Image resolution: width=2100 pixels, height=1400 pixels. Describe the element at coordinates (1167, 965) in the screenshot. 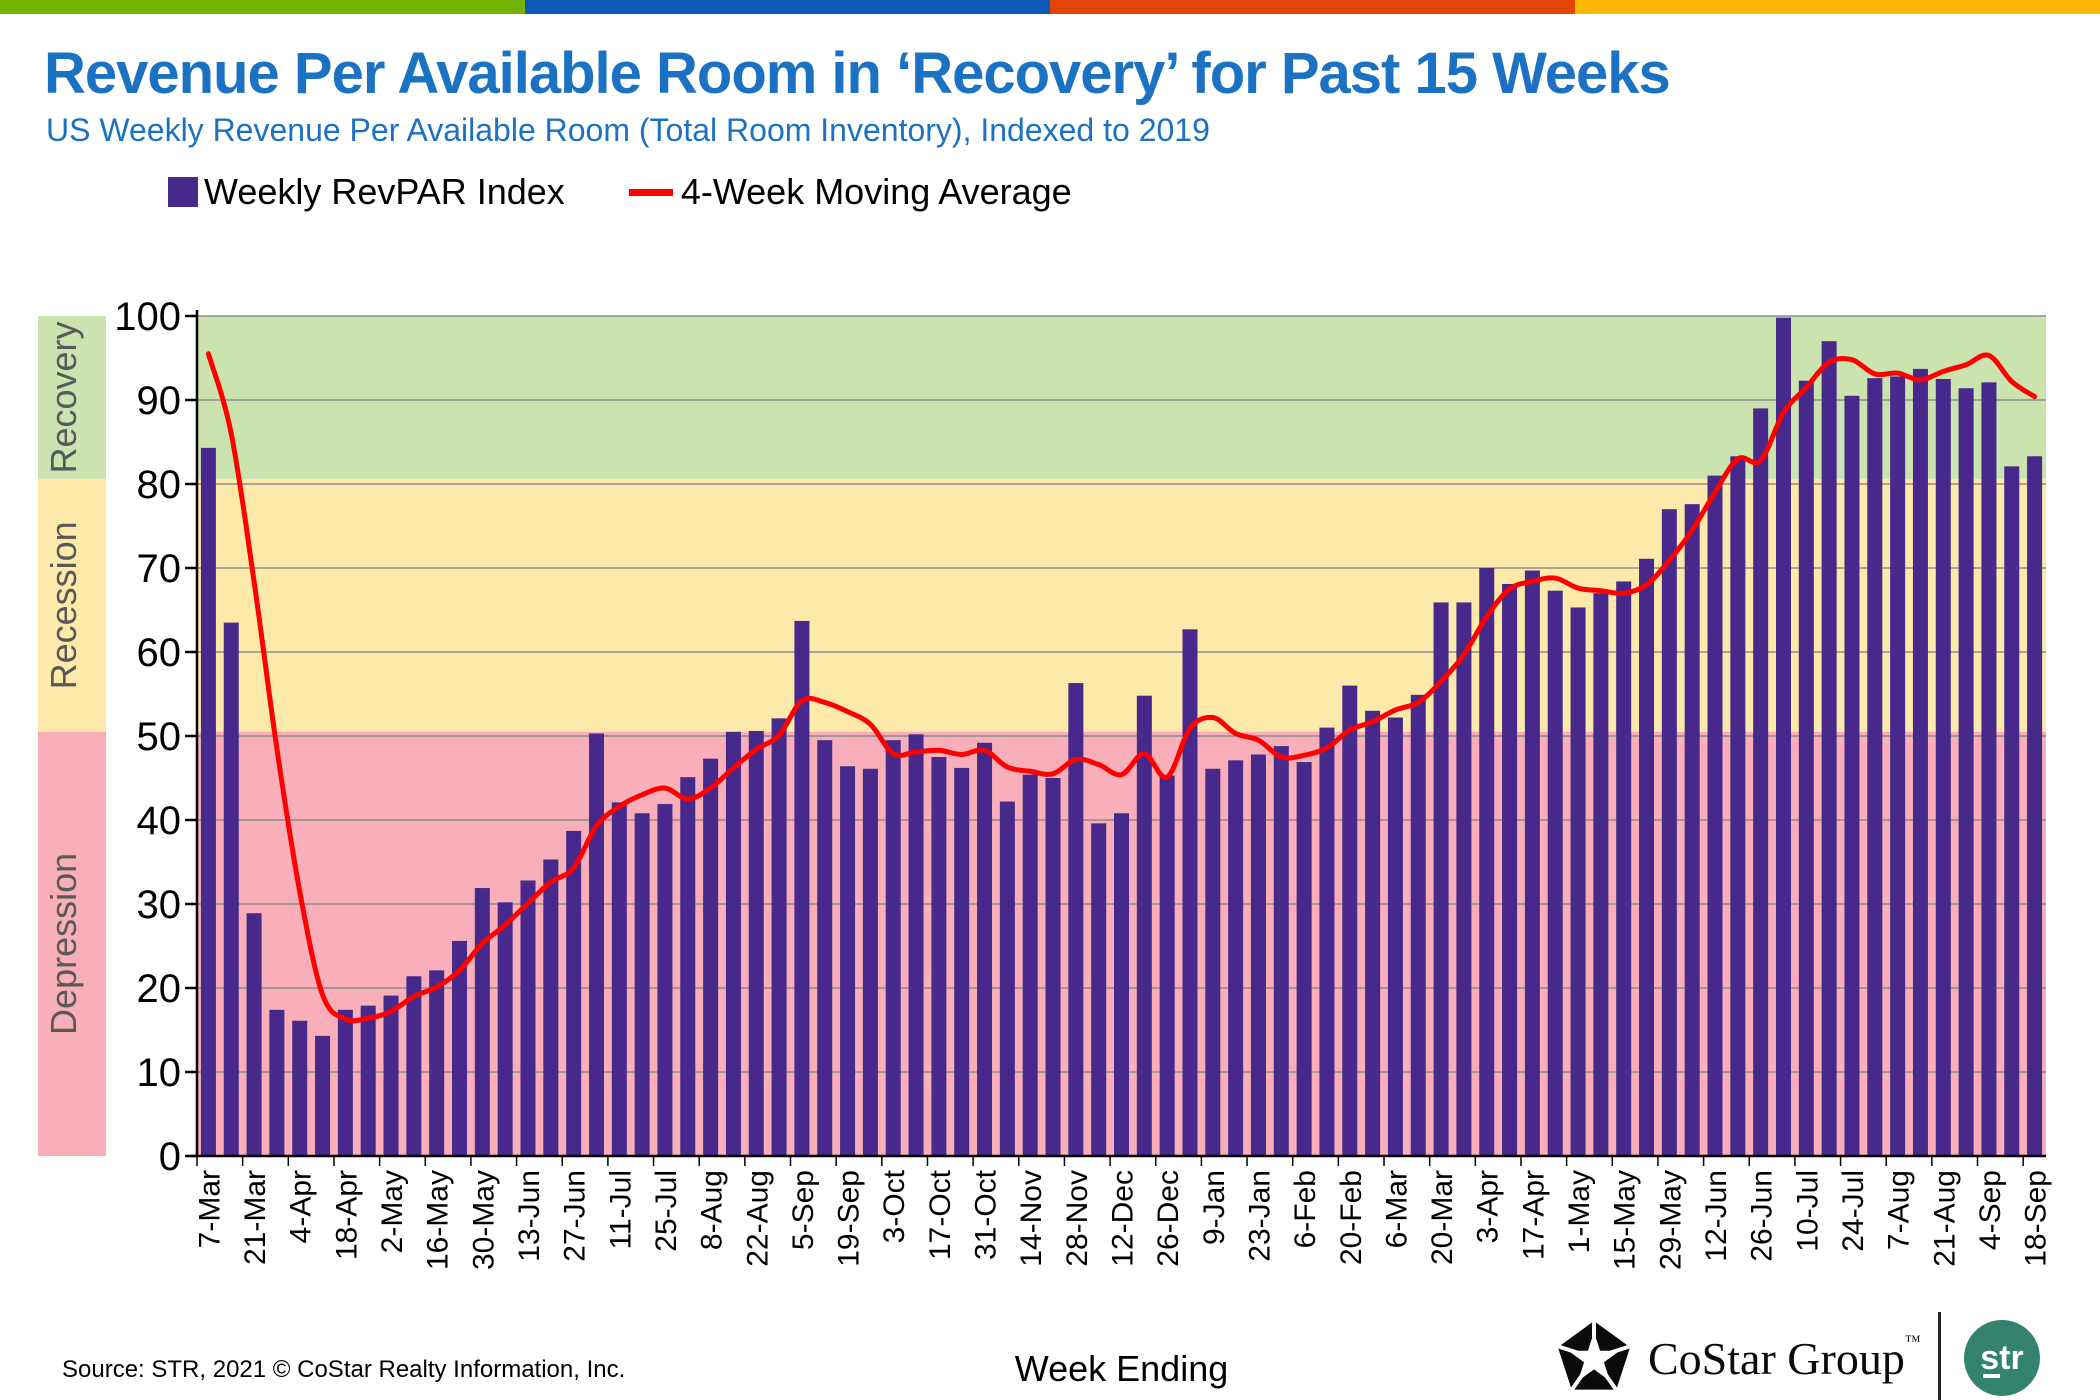

I see `bar-26-Dec` at that location.